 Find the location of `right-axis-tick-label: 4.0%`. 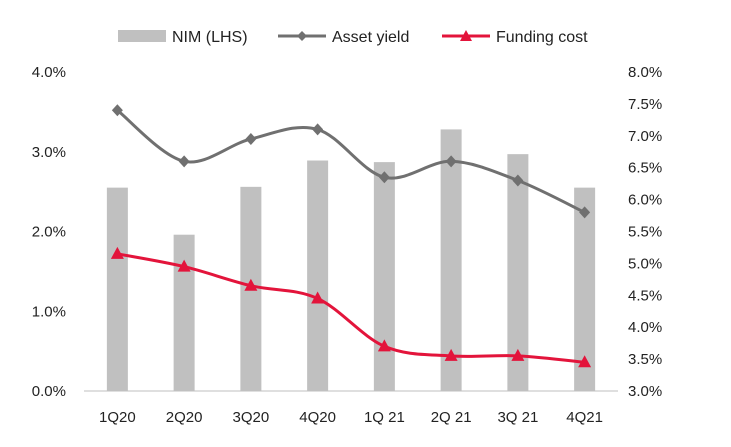

right-axis-tick-label: 4.0% is located at coordinates (645, 327).